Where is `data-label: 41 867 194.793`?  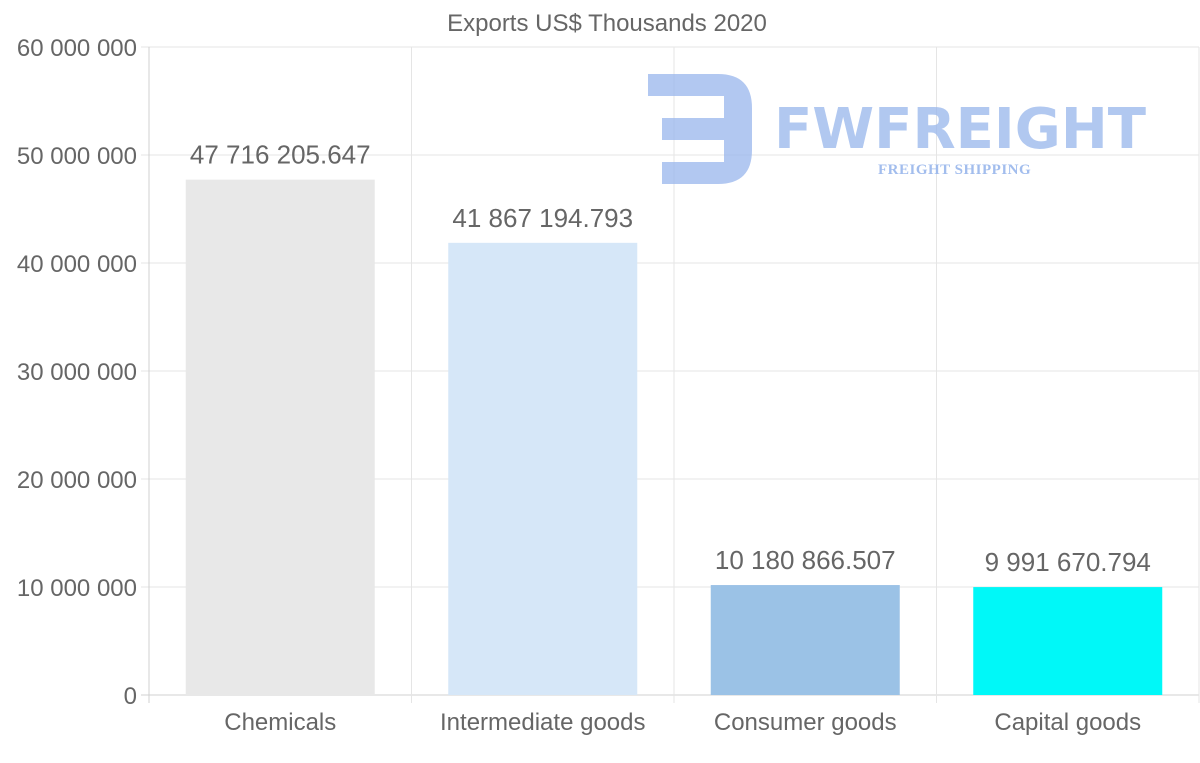
data-label: 41 867 194.793 is located at coordinates (542, 218).